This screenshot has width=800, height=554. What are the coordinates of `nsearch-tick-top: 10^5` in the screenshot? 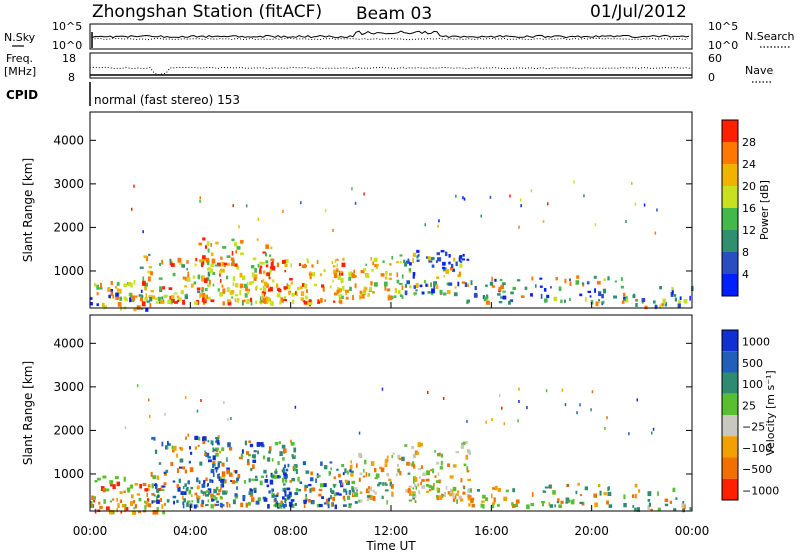 It's located at (723, 26).